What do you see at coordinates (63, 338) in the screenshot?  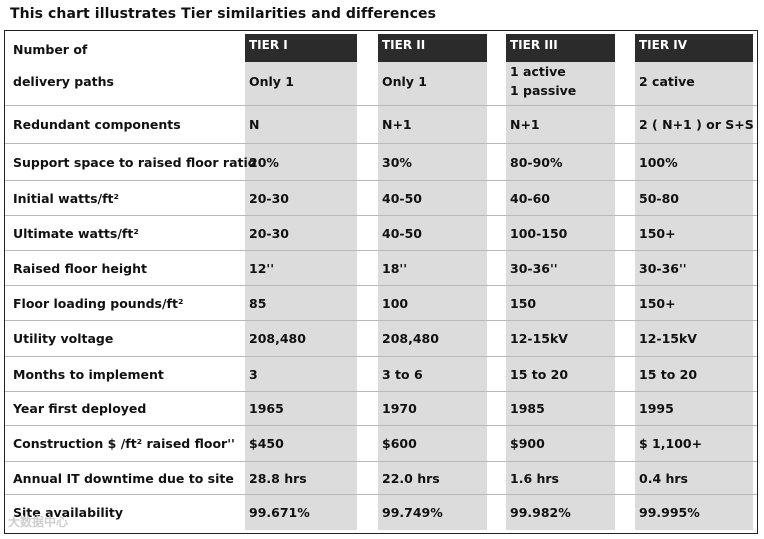 I see `row-label: Utility voltage` at bounding box center [63, 338].